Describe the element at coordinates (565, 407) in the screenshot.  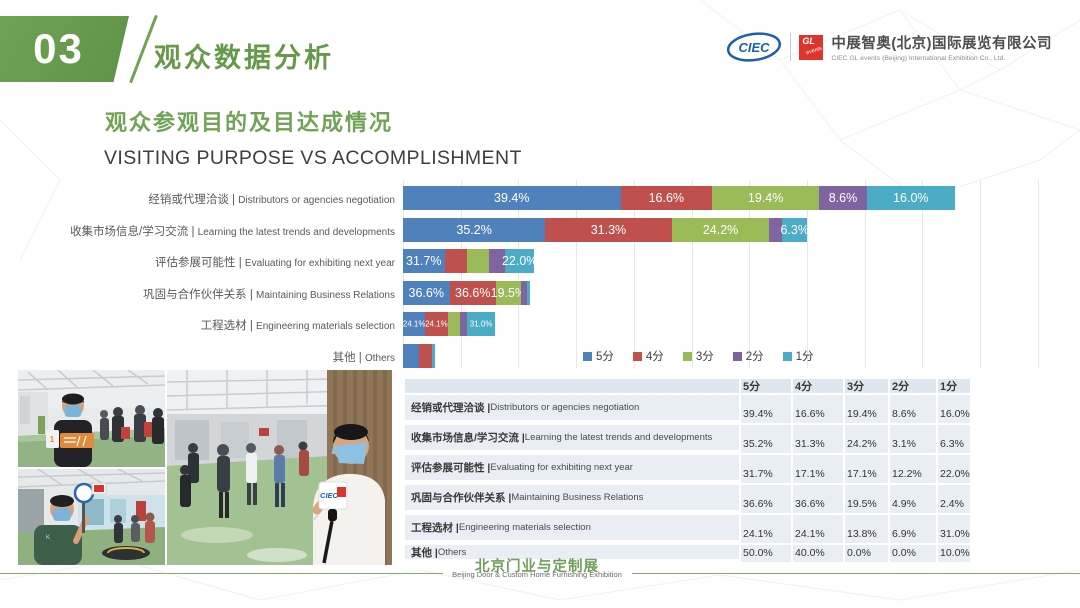
I see `table-row-label-en: Distributors or agencies negotiation` at that location.